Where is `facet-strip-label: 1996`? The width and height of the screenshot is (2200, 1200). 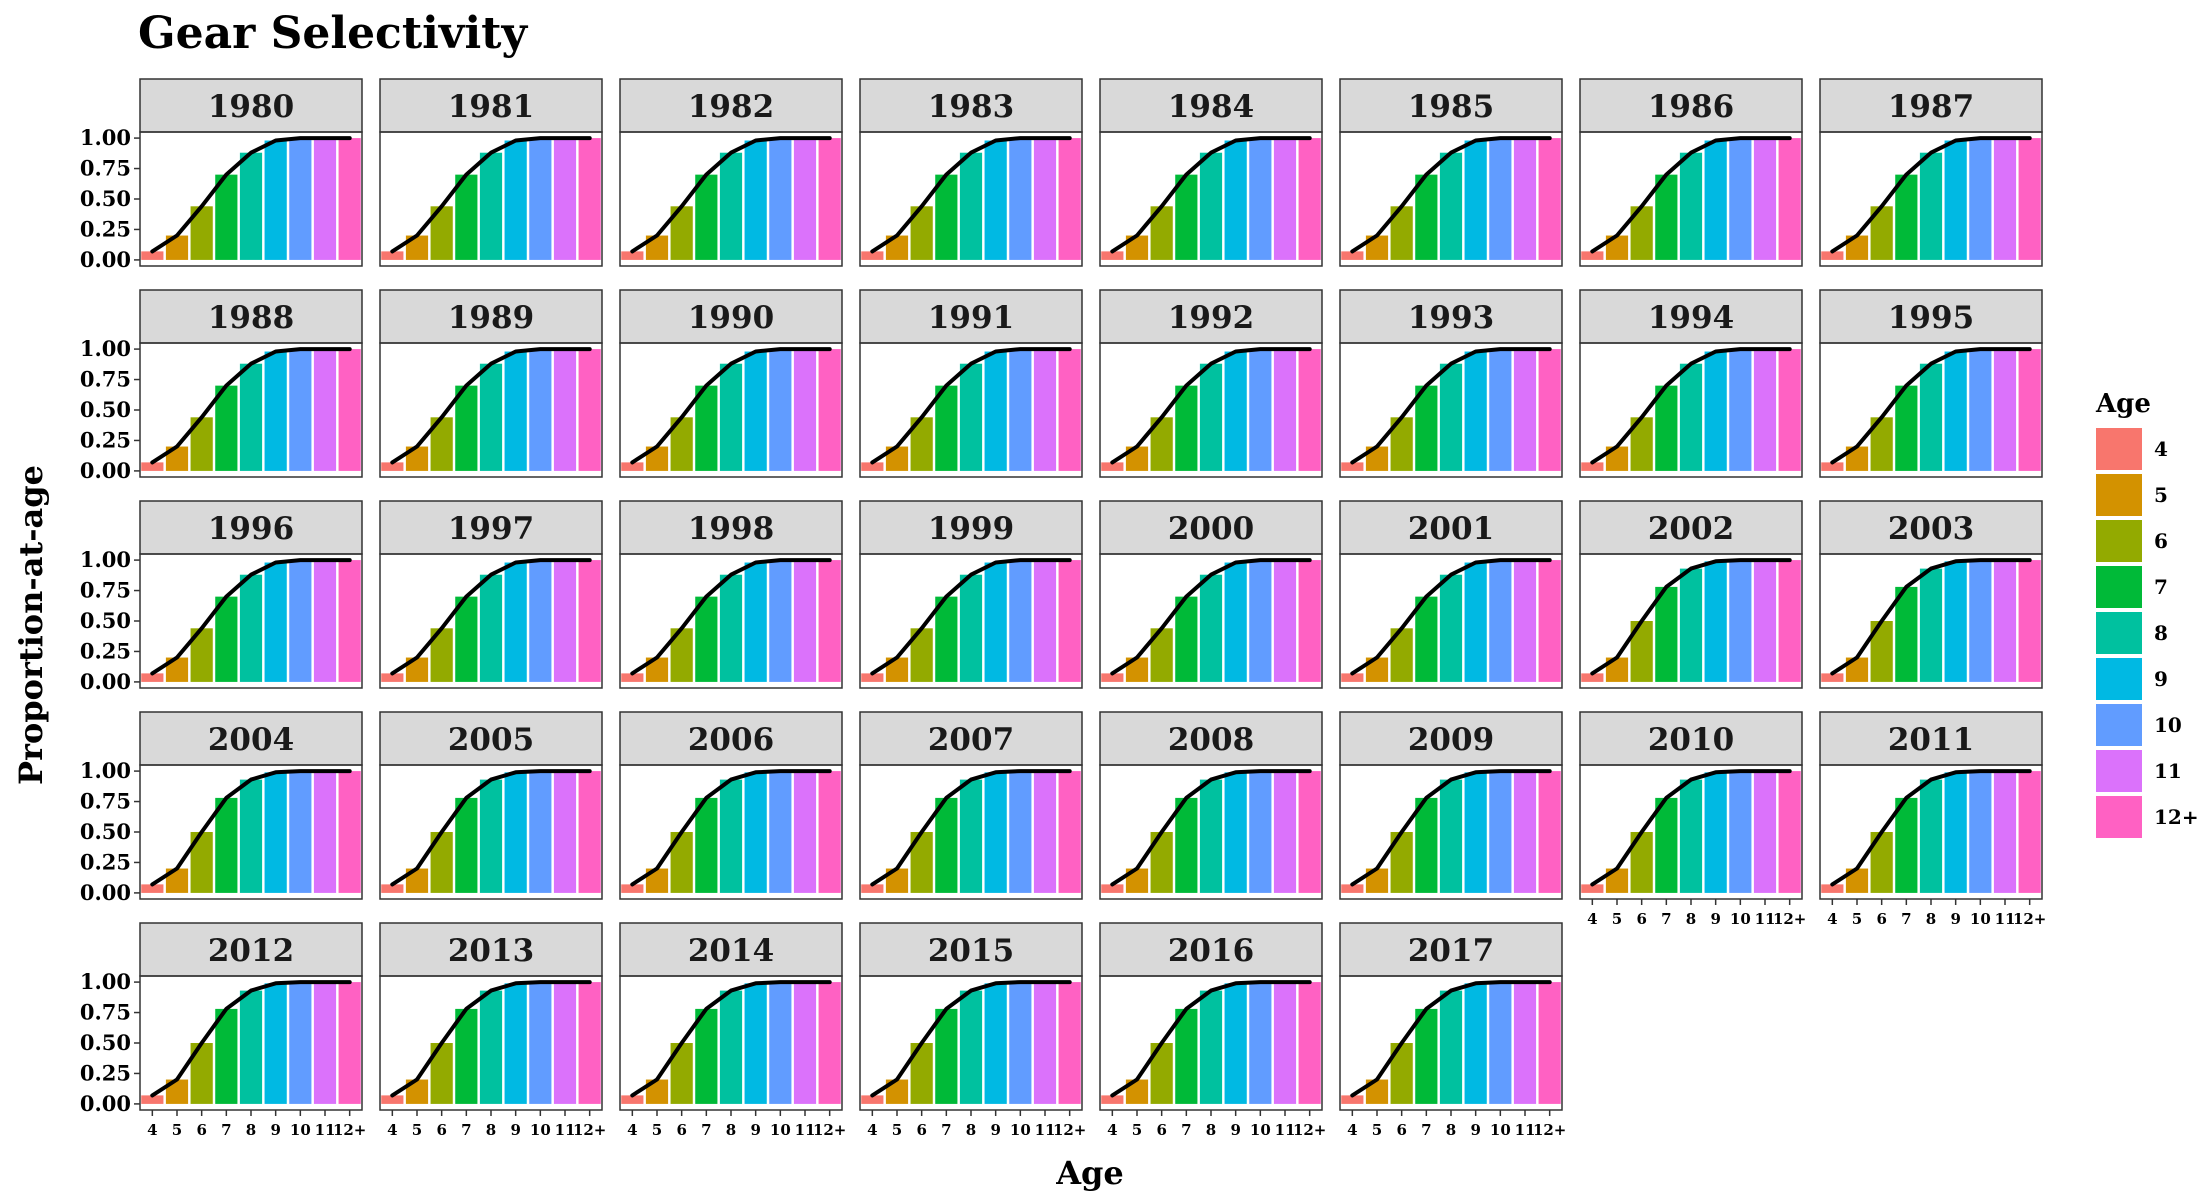
facet-strip-label: 1996 is located at coordinates (251, 529).